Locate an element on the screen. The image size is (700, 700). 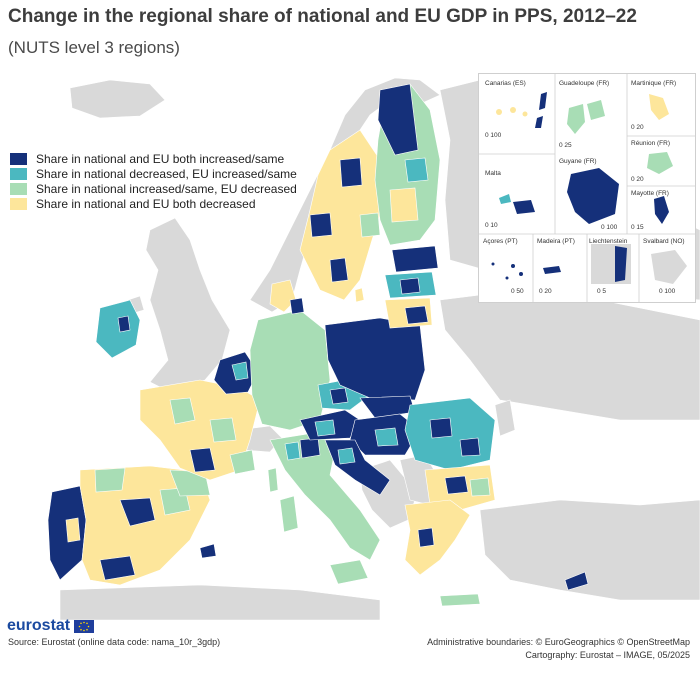
inset-label-svalbard: Svalbard (NO) is located at coordinates (664, 241).